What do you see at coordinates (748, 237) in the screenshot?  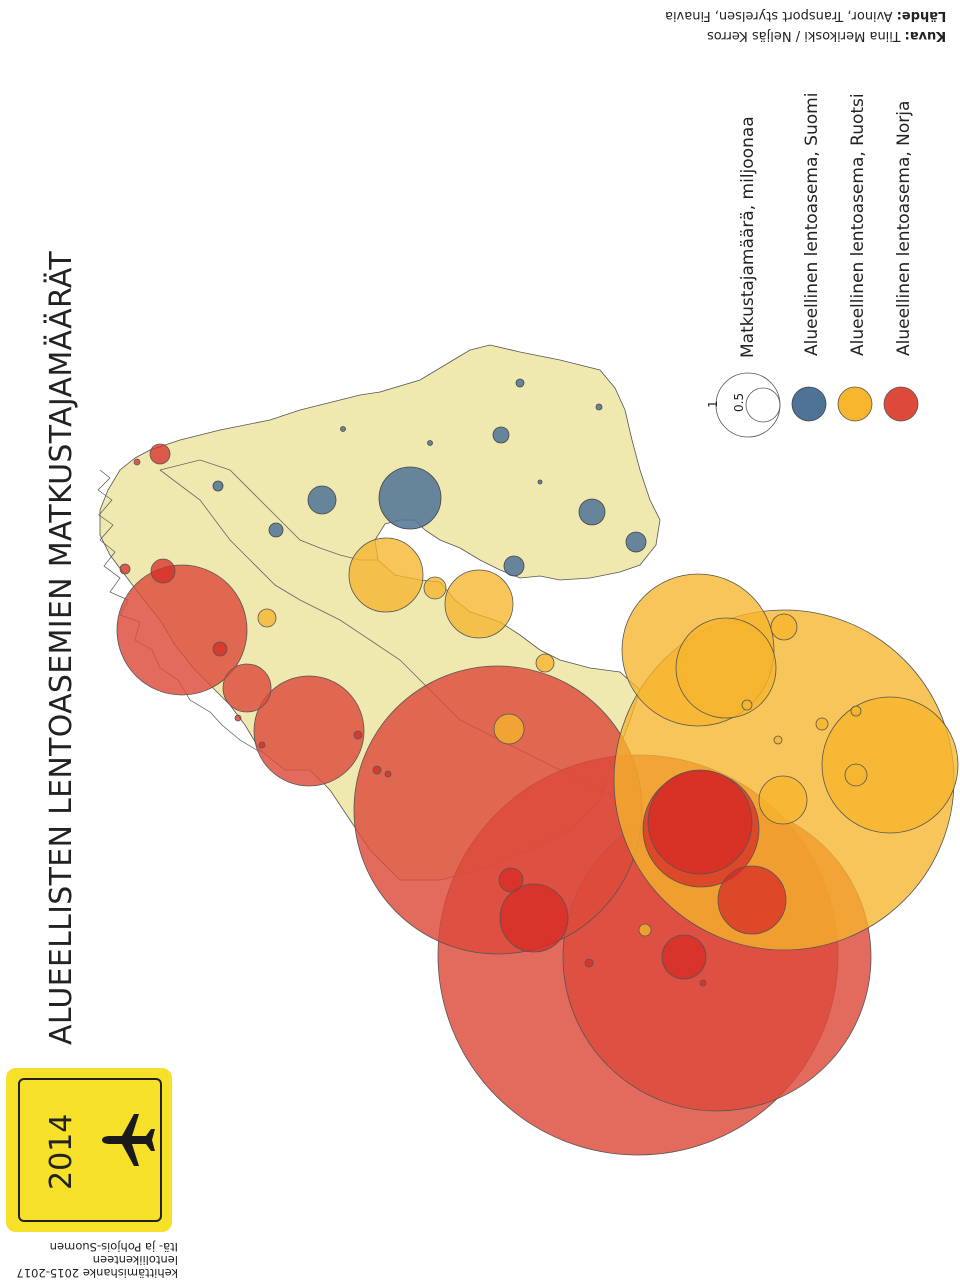 I see `legend-size-title: Matkustajamäärä, miljoonaa` at bounding box center [748, 237].